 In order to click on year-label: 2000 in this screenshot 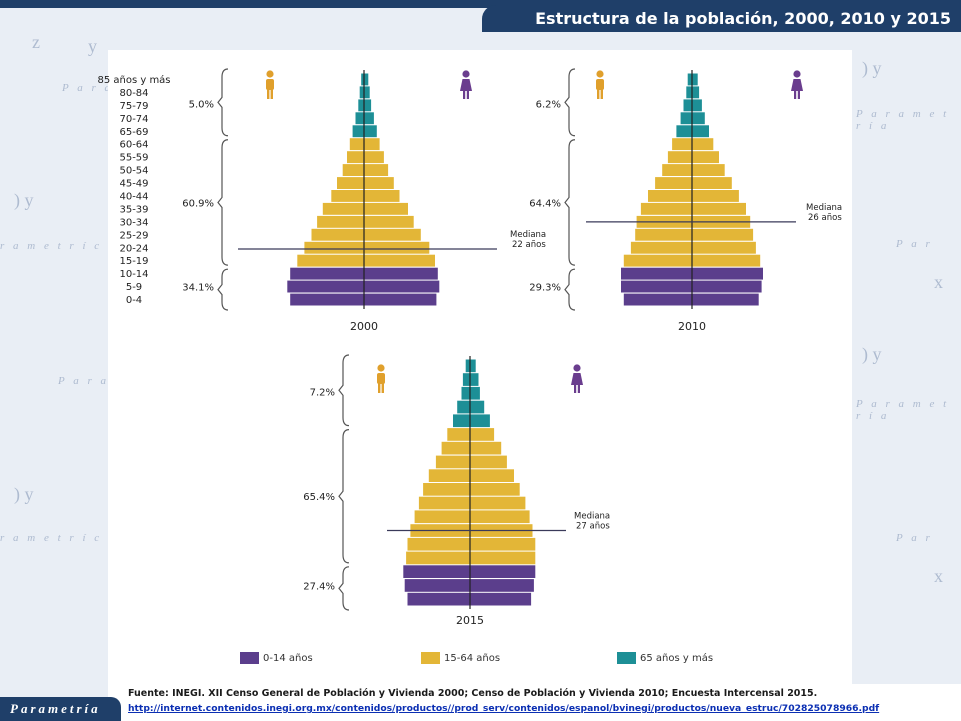, I will do `click(364, 326)`.